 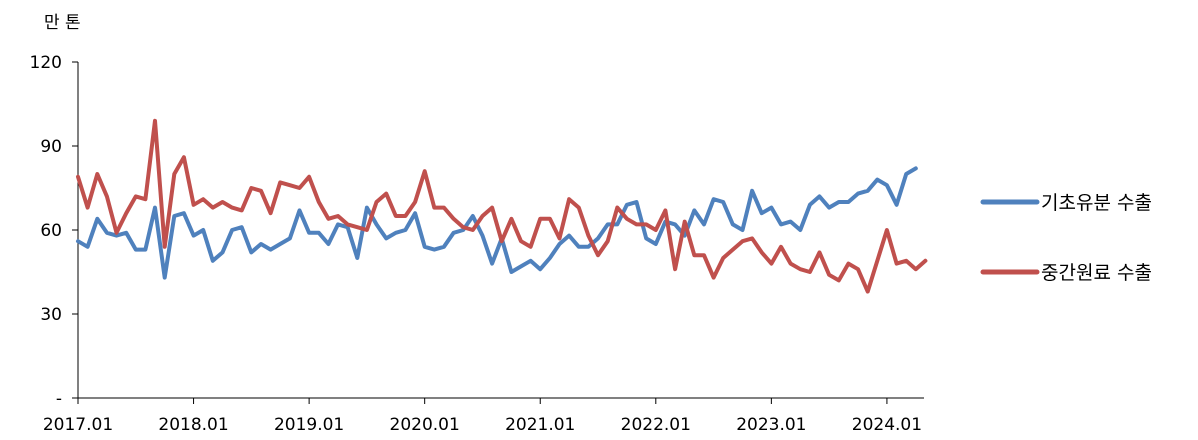 I want to click on x-tick-label: 2022.01, so click(x=656, y=425).